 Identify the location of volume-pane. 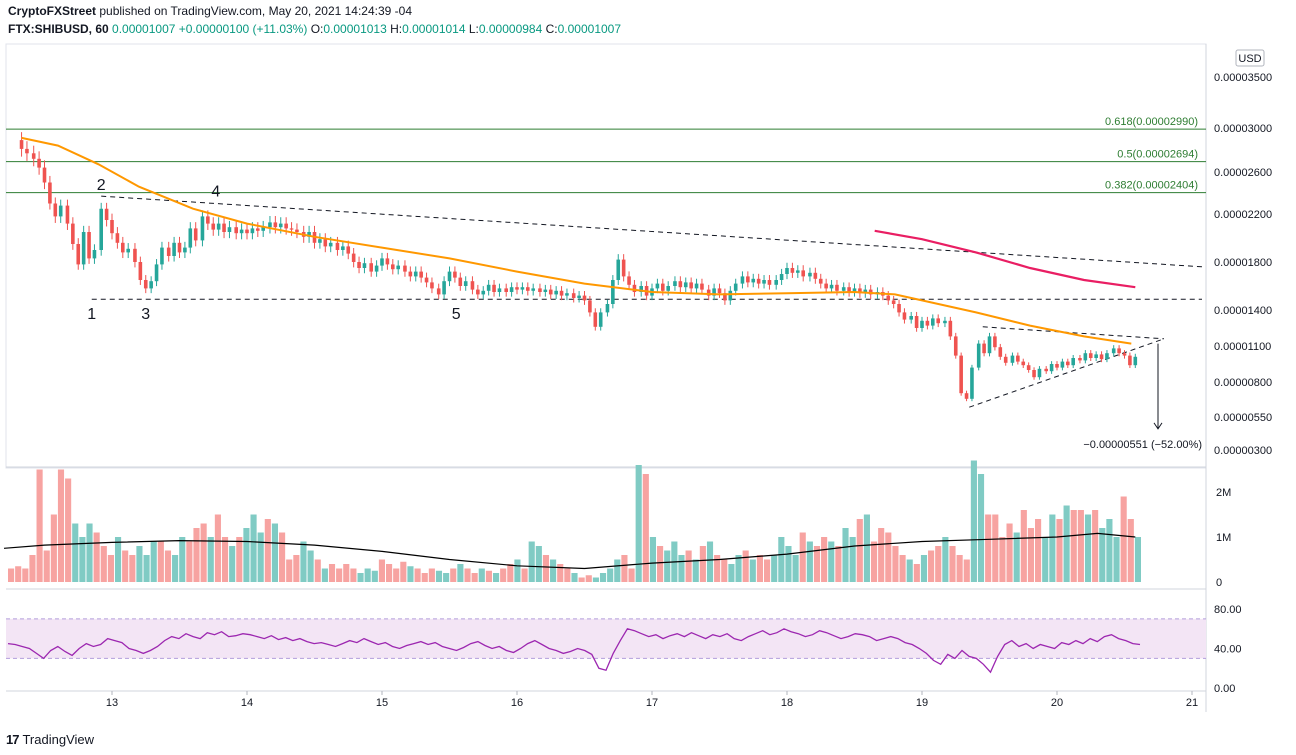
(572, 521).